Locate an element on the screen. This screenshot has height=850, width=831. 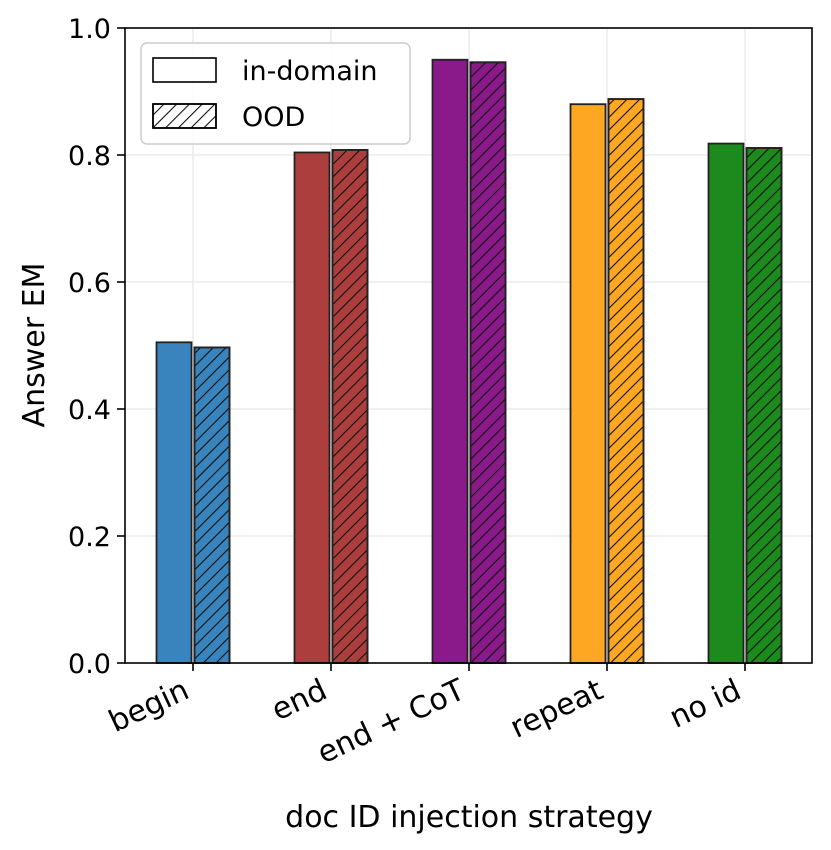
bar-in-domain-end is located at coordinates (312, 407).